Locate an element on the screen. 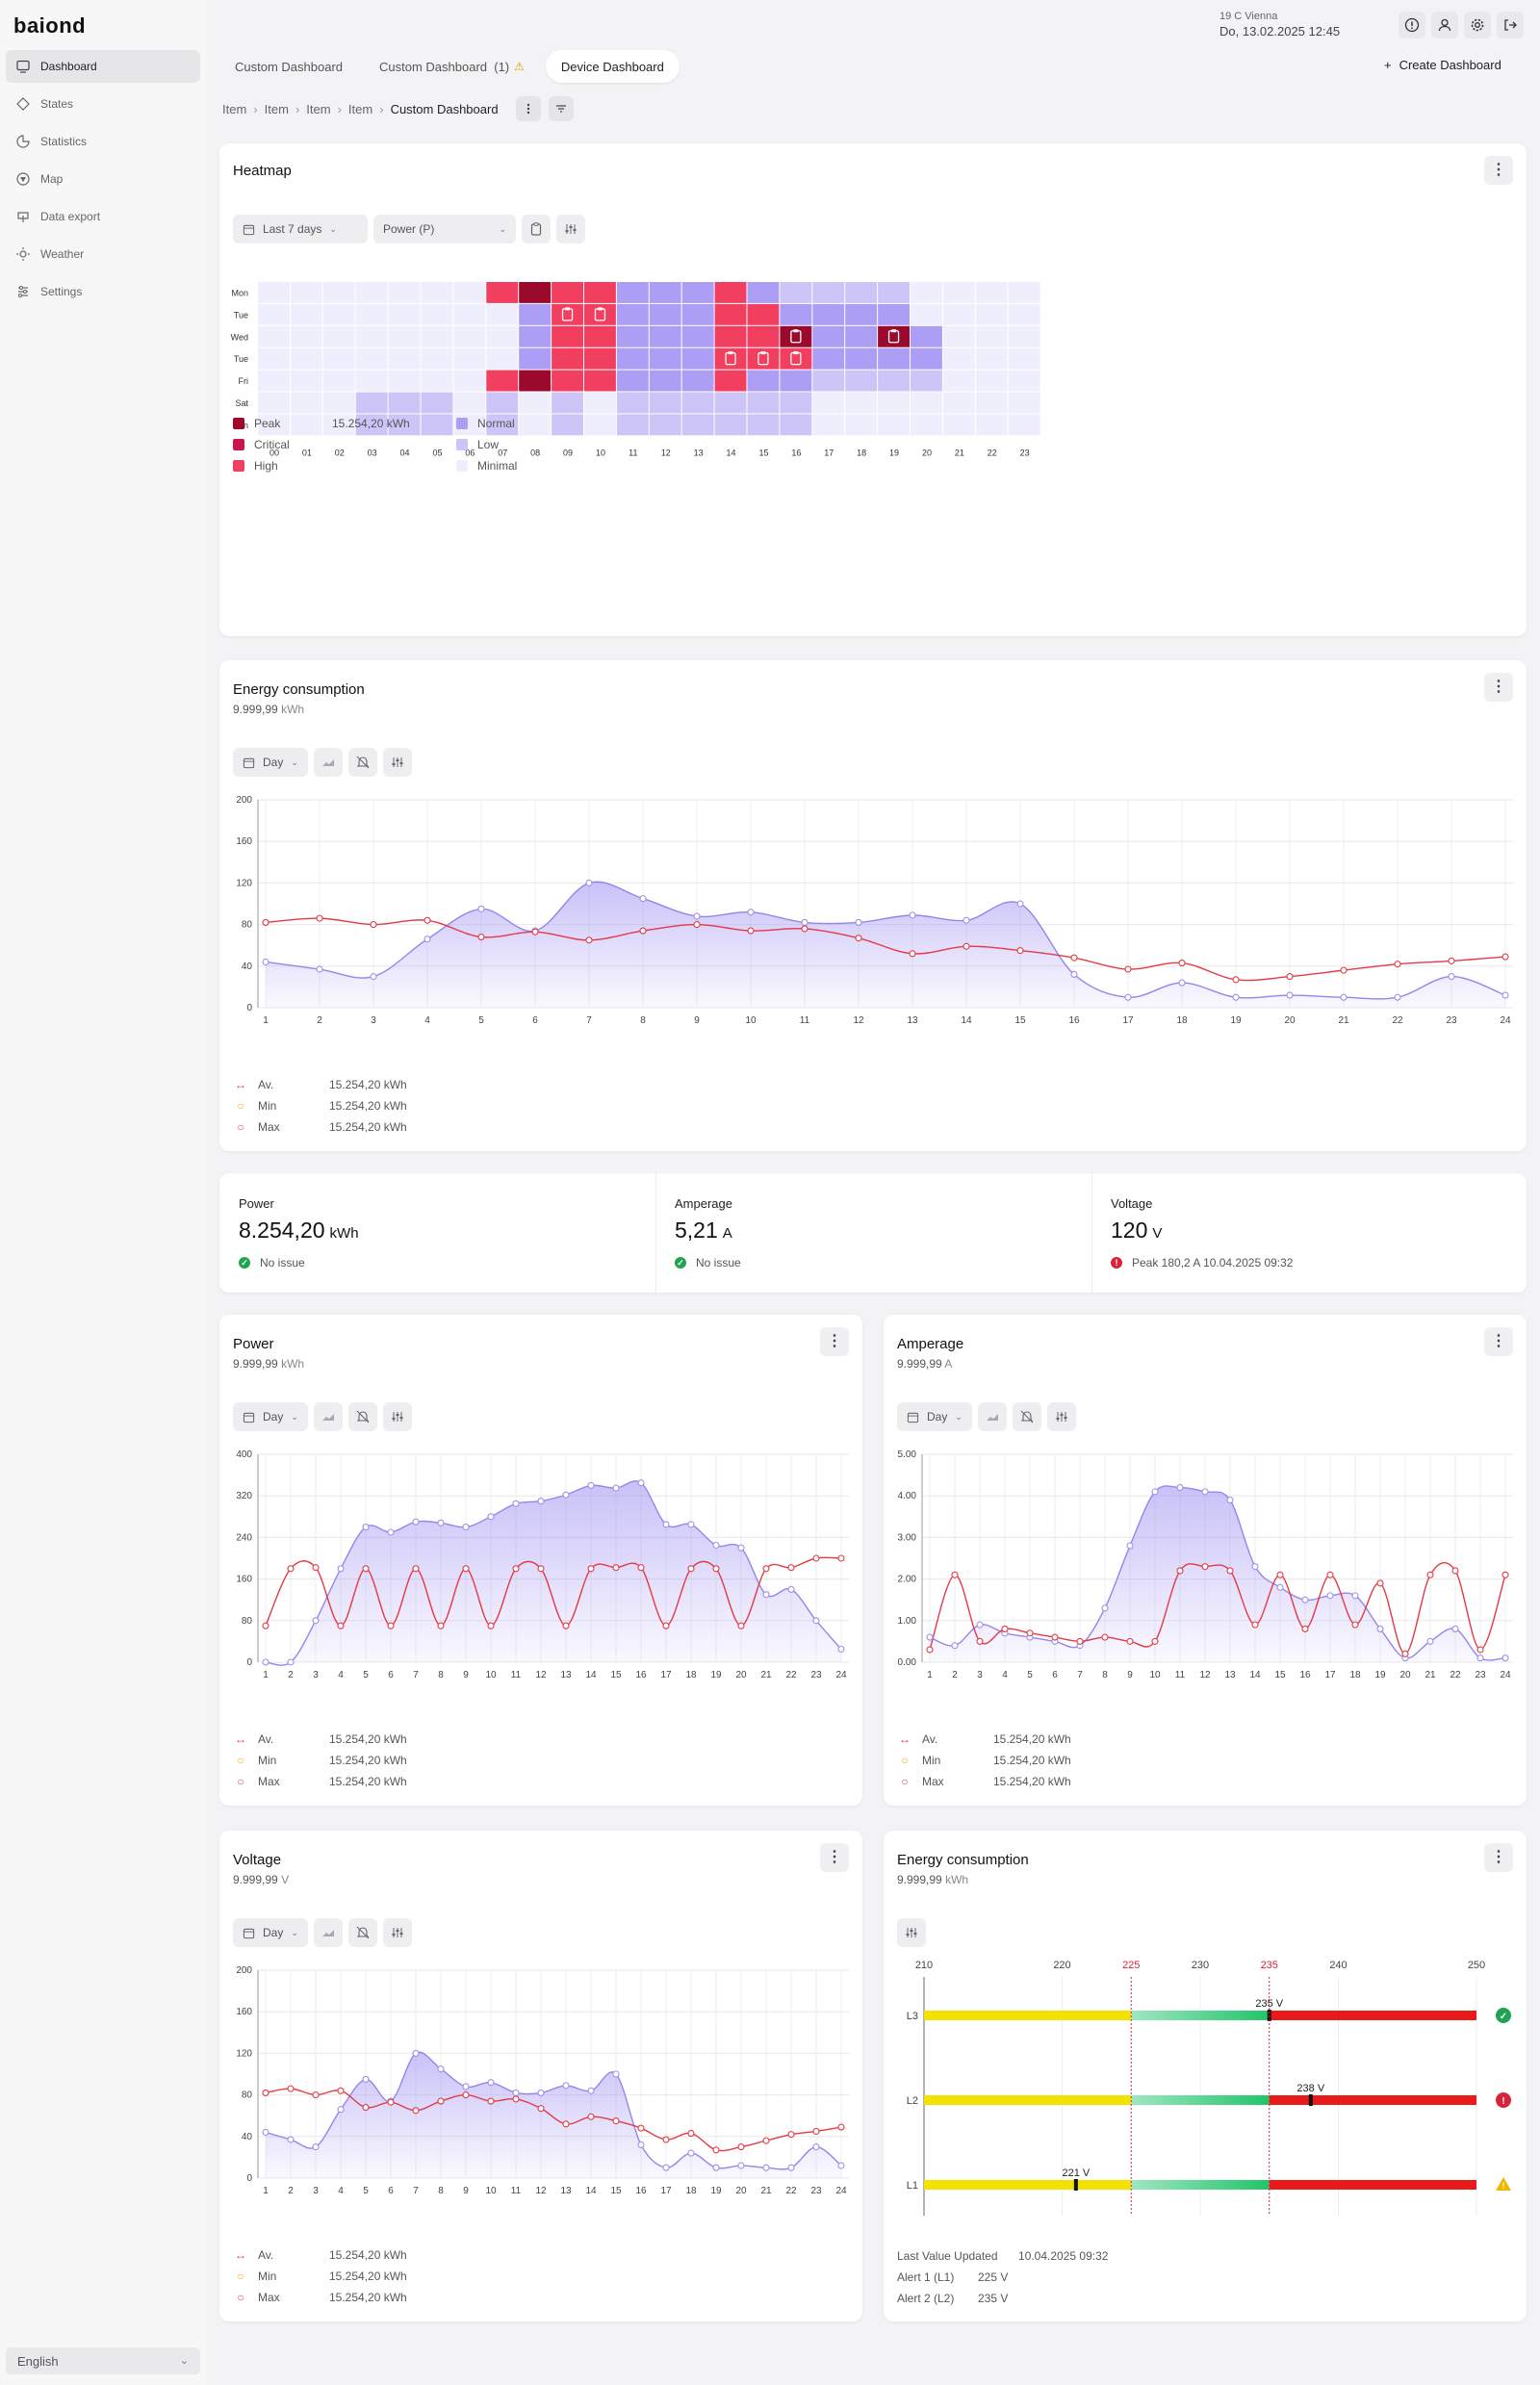 This screenshot has height=2385, width=1540. sidebar-item-data-export: Data export is located at coordinates (103, 217).